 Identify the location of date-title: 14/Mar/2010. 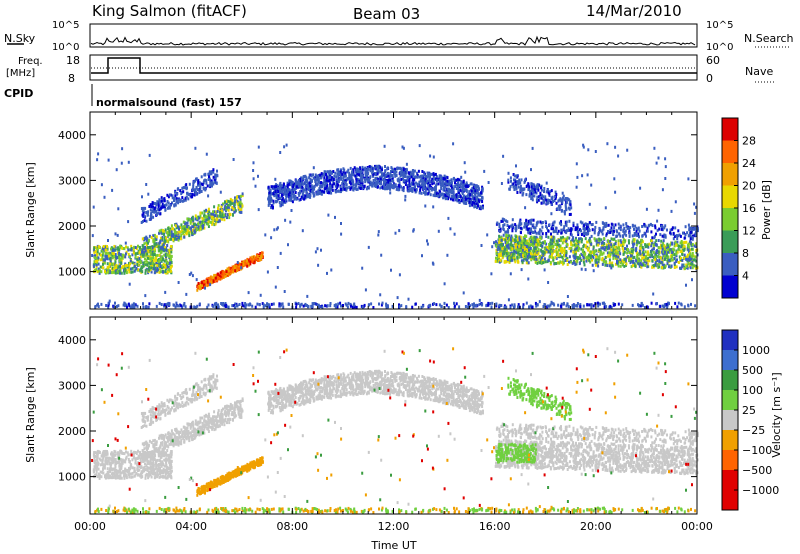
(634, 11).